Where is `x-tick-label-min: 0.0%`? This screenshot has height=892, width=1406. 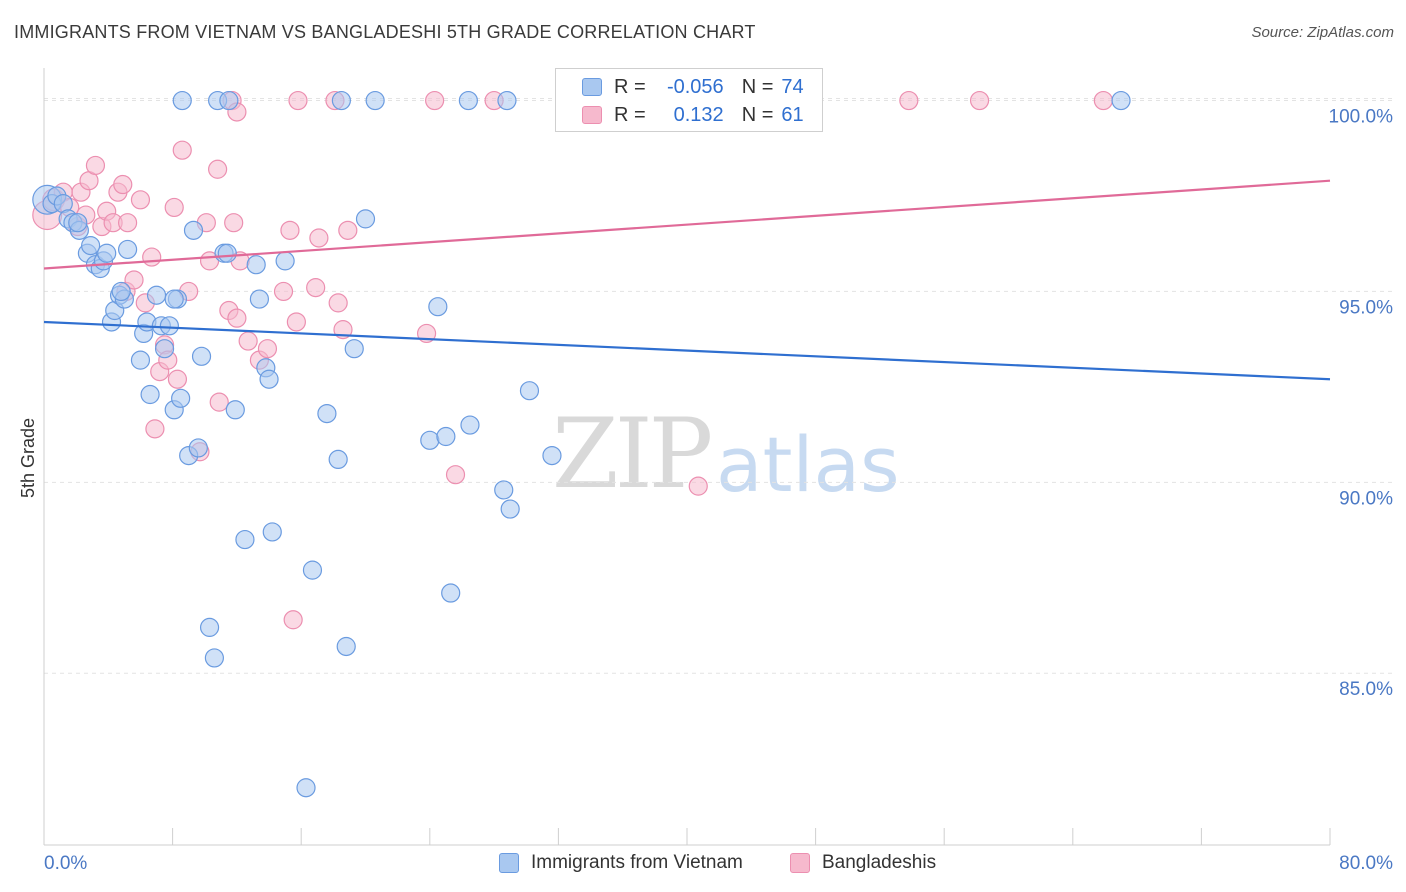
x-tick-label-min: 0.0% is located at coordinates (65, 863).